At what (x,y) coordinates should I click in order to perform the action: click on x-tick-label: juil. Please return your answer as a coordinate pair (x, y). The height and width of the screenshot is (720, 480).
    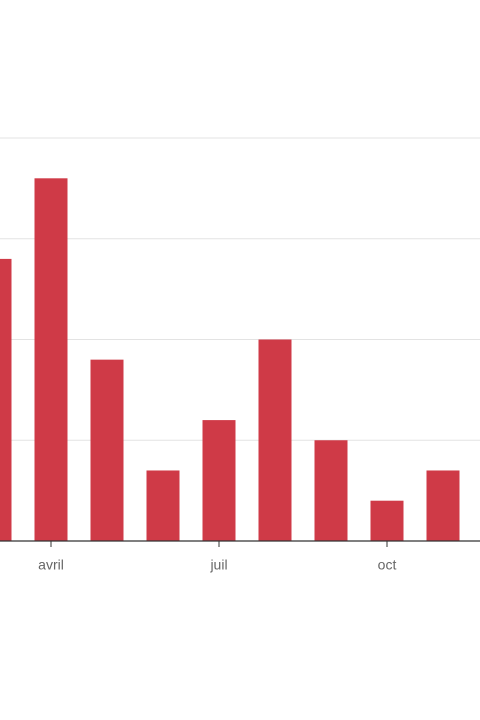
    Looking at the image, I should click on (218, 565).